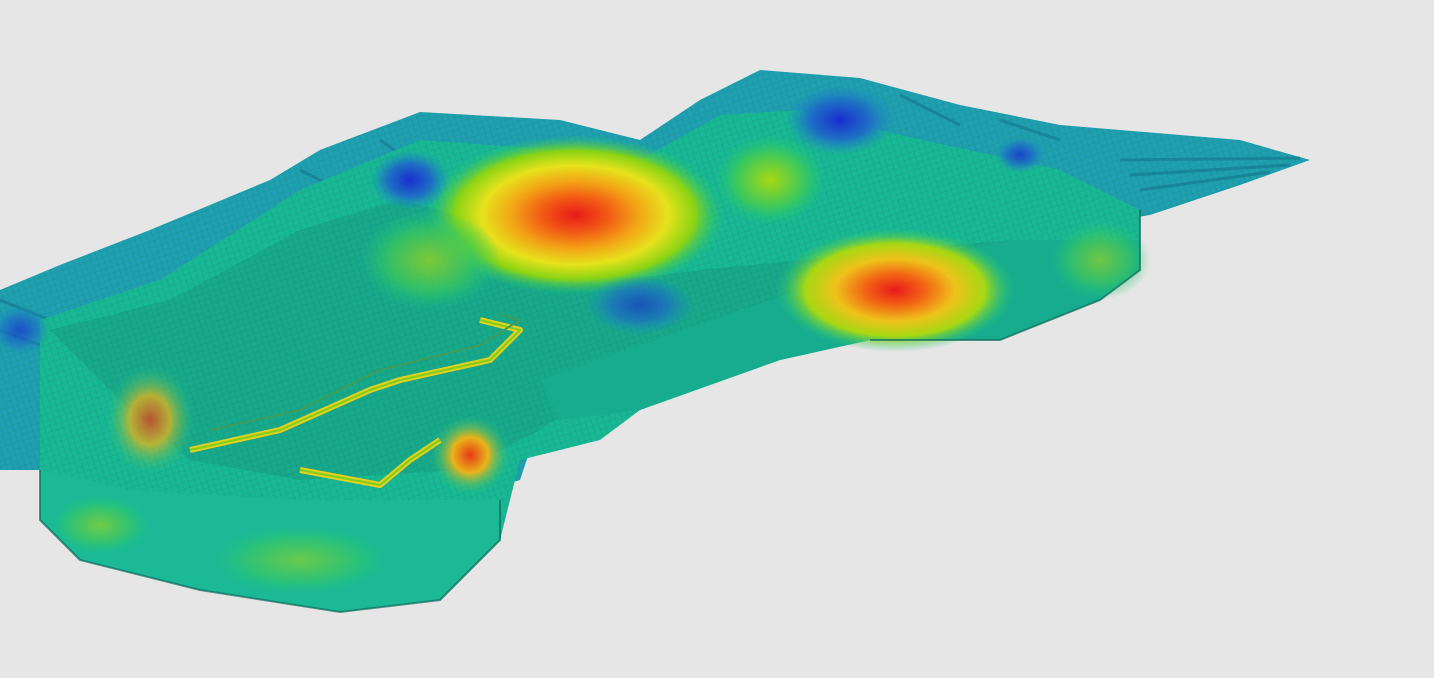 This screenshot has width=1434, height=678. What do you see at coordinates (356, 401) in the screenshot?
I see `embossed-rib` at bounding box center [356, 401].